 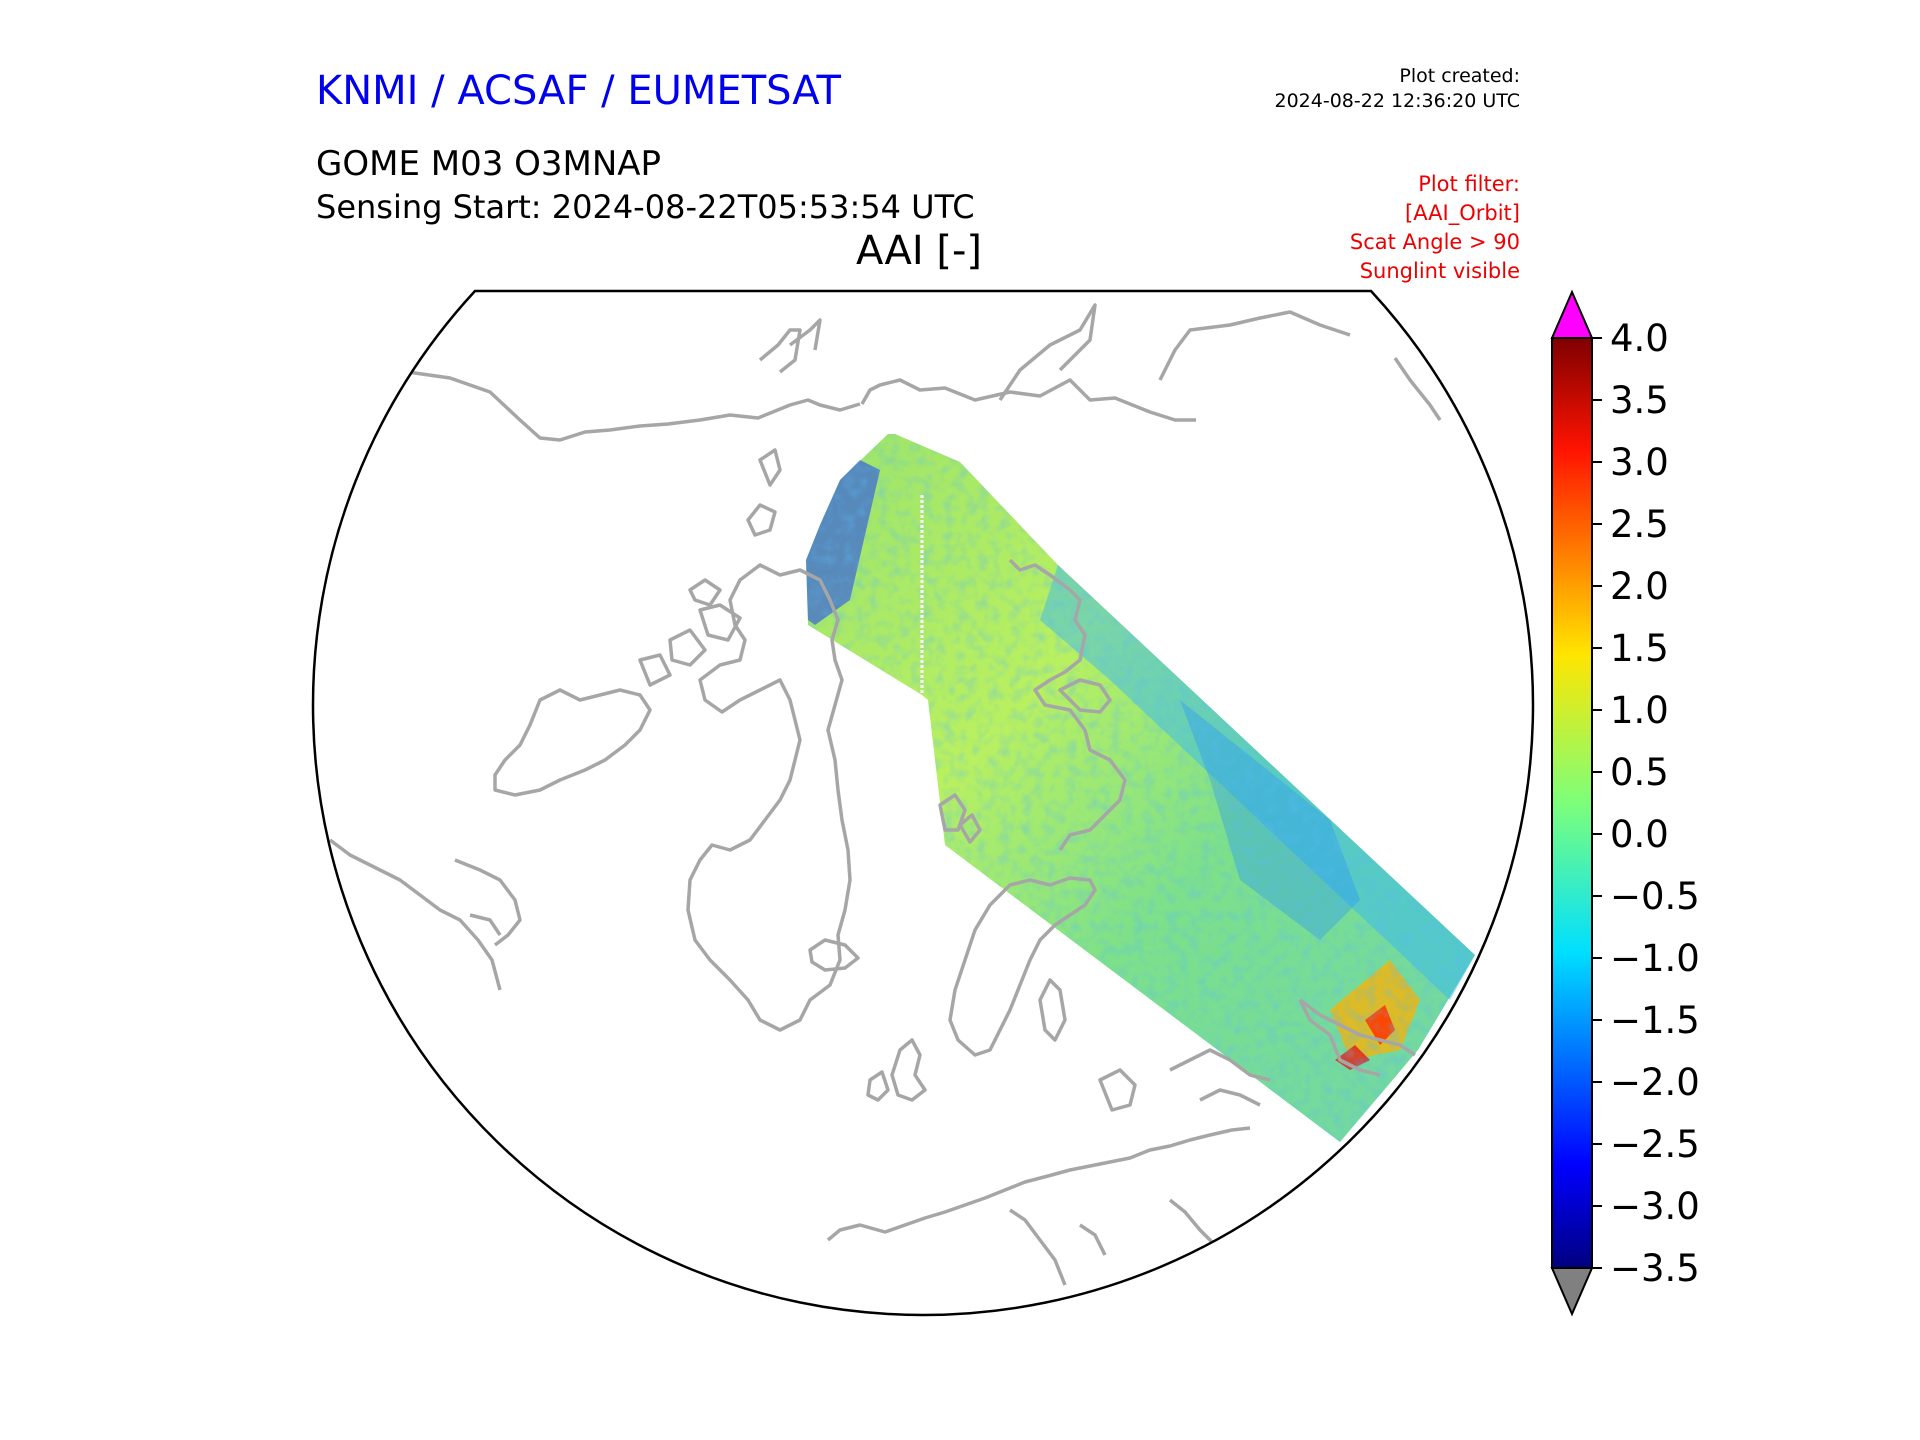 I want to click on colorbar-tick-label: −0.5, so click(x=1655, y=896).